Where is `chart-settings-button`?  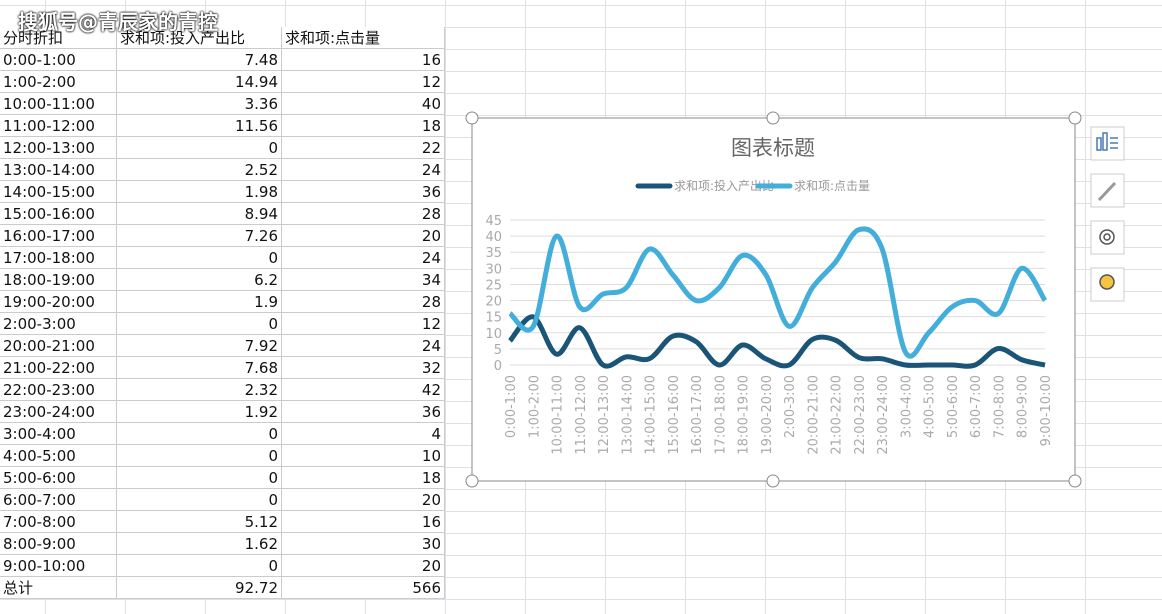 chart-settings-button is located at coordinates (1107, 237).